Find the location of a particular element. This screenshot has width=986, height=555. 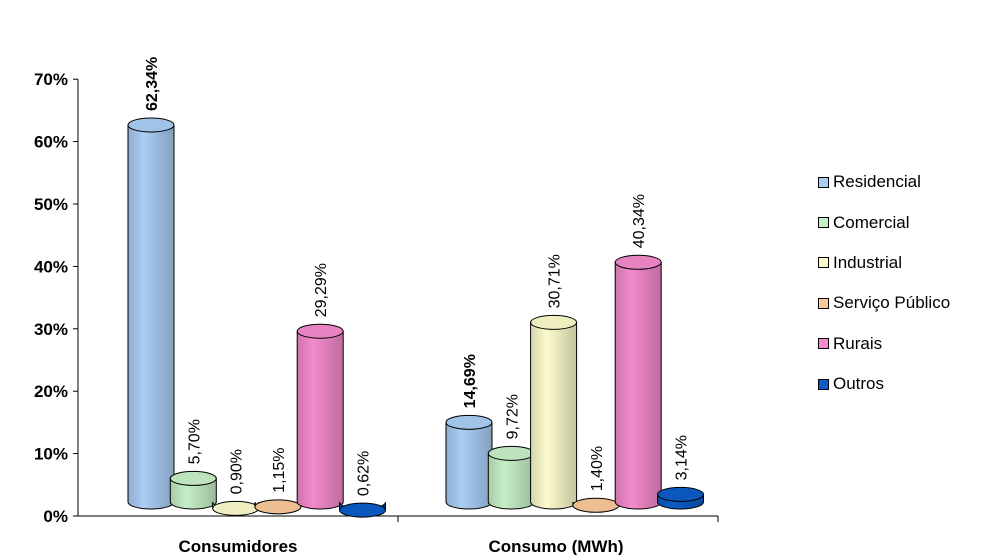

data-label: 1,40% is located at coordinates (597, 468).